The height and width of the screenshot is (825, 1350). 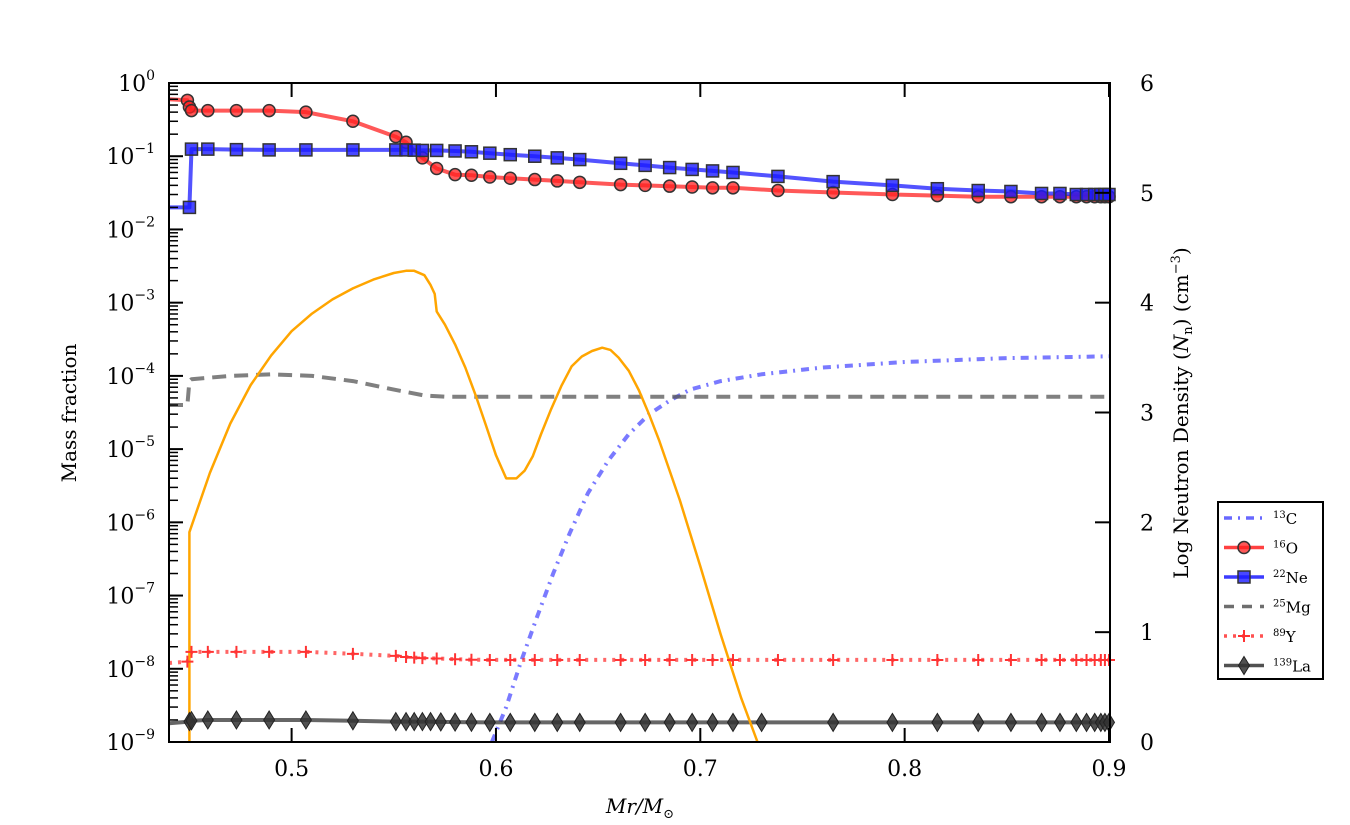 What do you see at coordinates (1181, 343) in the screenshot?
I see `y-right-label-var: N` at bounding box center [1181, 343].